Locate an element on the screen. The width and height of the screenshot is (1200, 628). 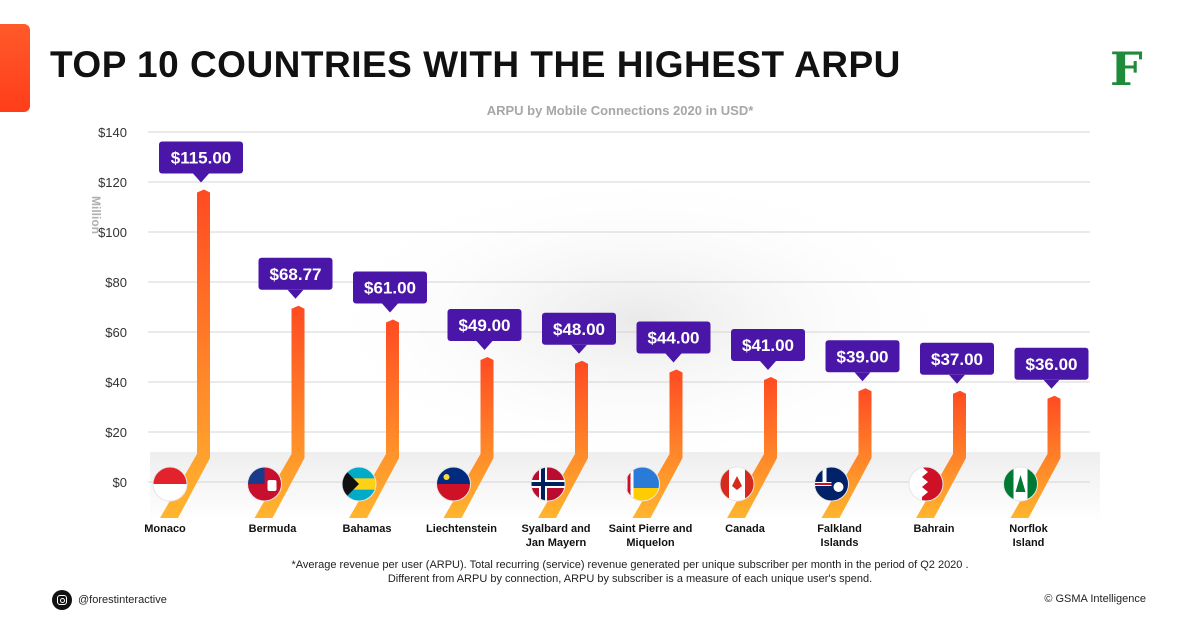
y-tick-label: $40 is located at coordinates (116, 382).